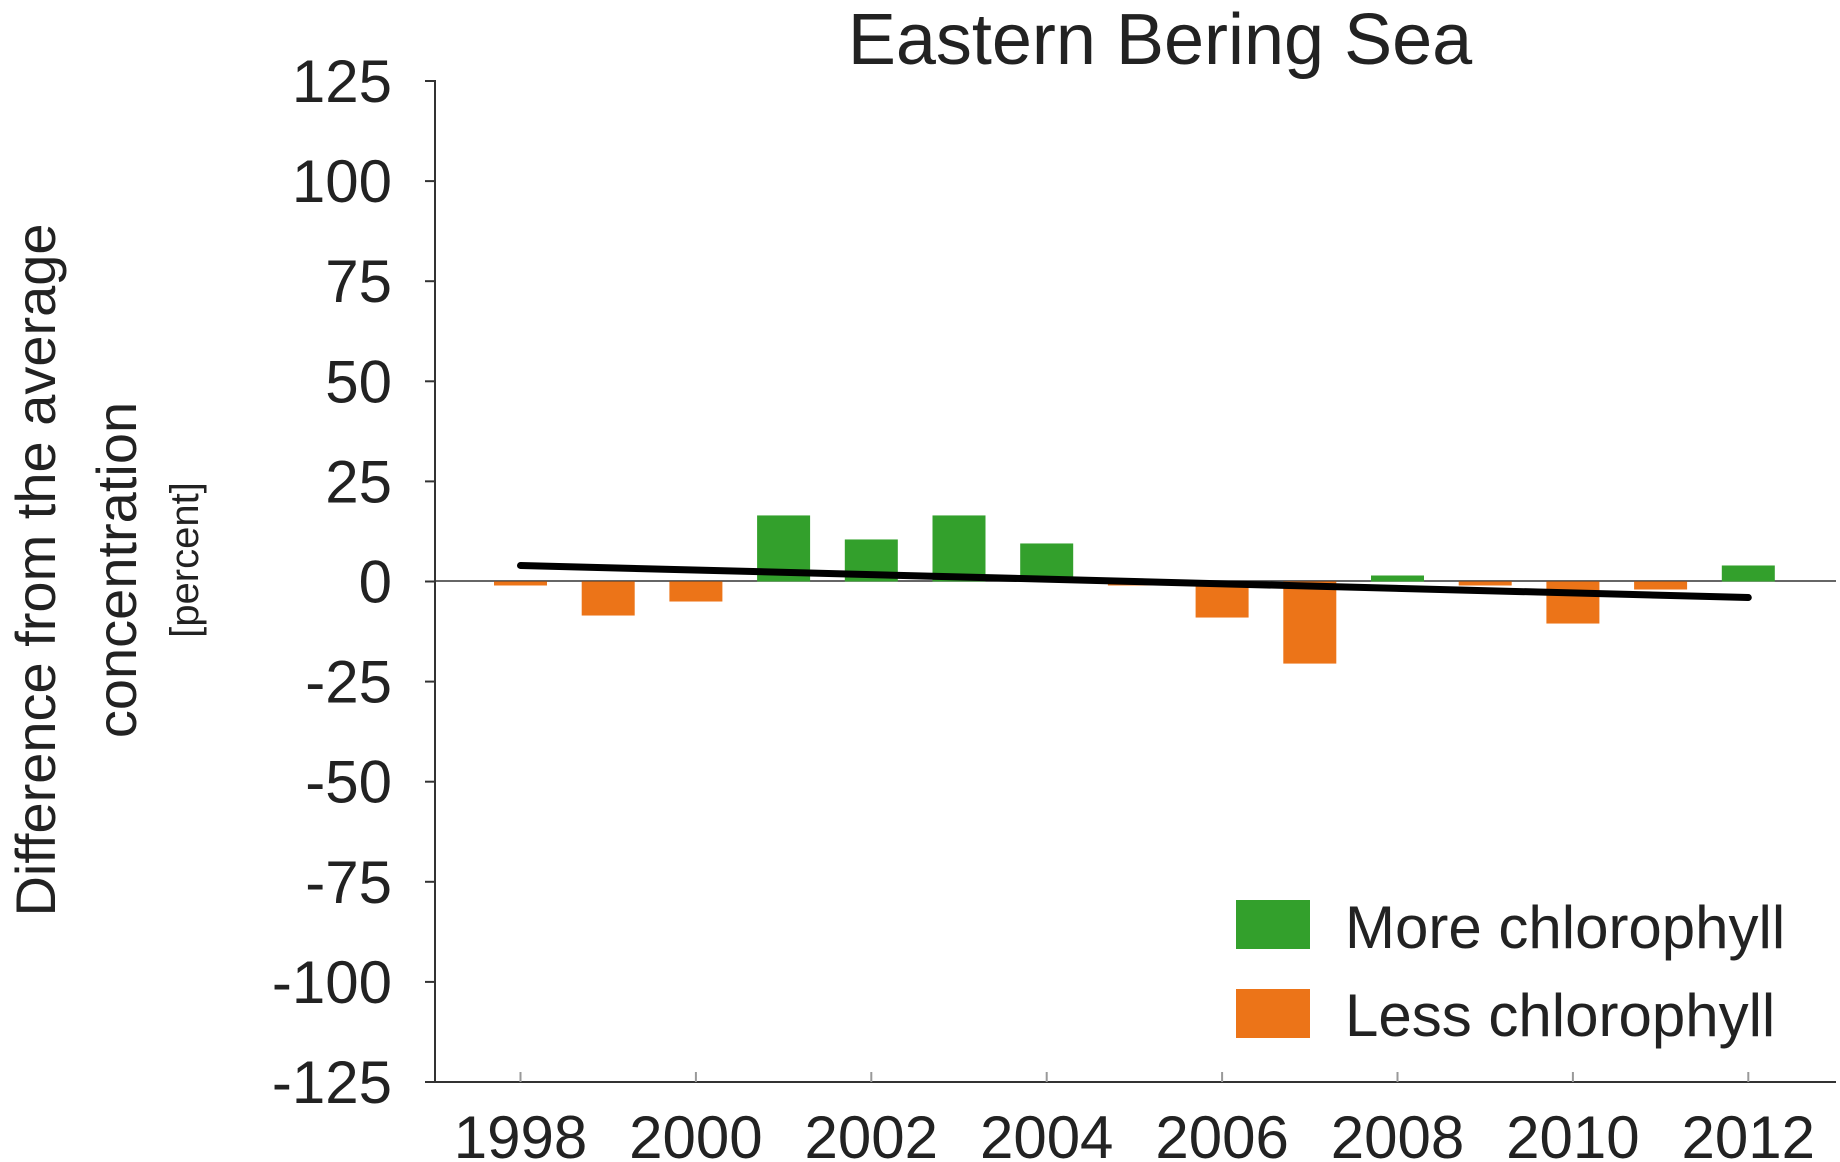  Describe the element at coordinates (1397, 578) in the screenshot. I see `bar-2008` at that location.